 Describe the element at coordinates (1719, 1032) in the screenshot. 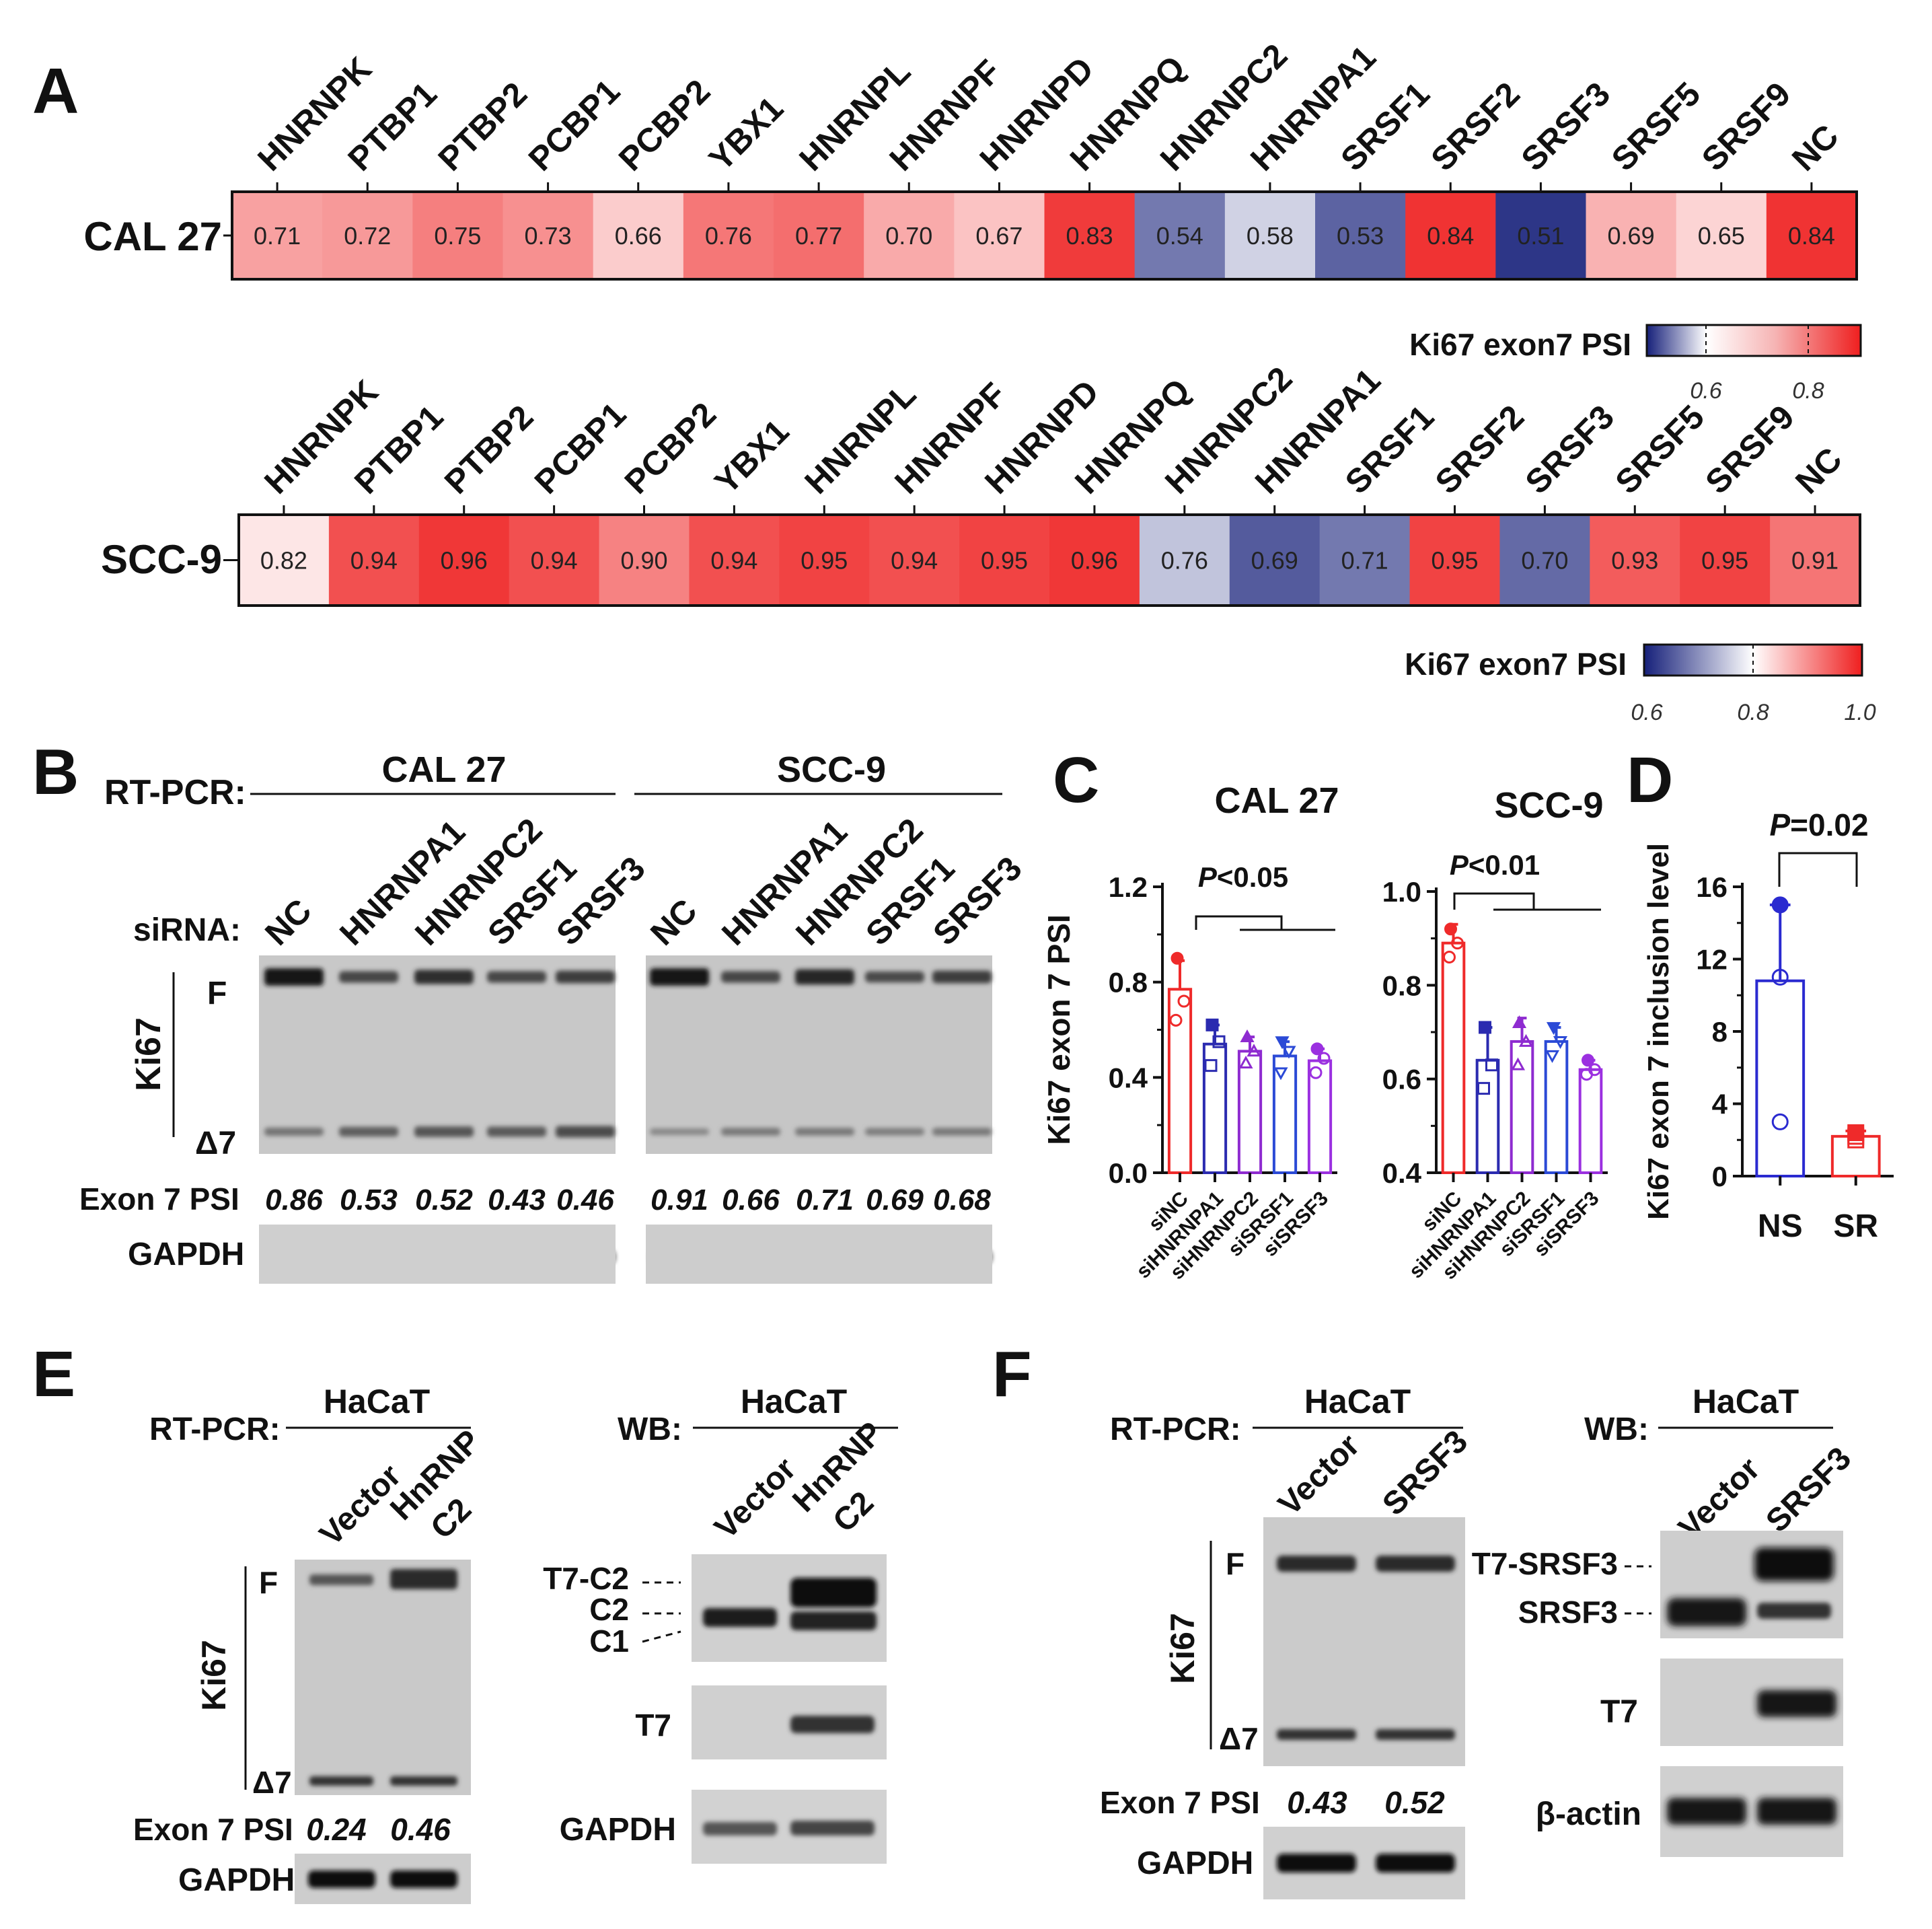

I see `y-tick-label: 8` at that location.